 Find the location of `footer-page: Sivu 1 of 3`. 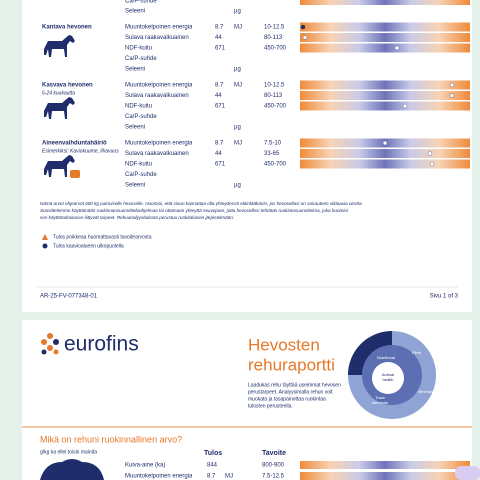

footer-page: Sivu 1 of 3 is located at coordinates (444, 297).